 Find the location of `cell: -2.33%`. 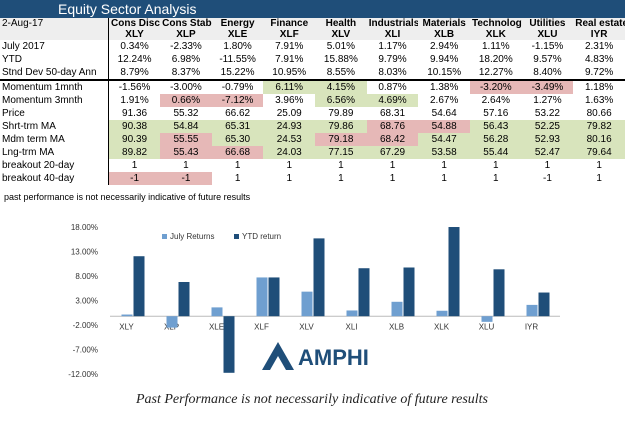

cell: -2.33% is located at coordinates (186, 46).